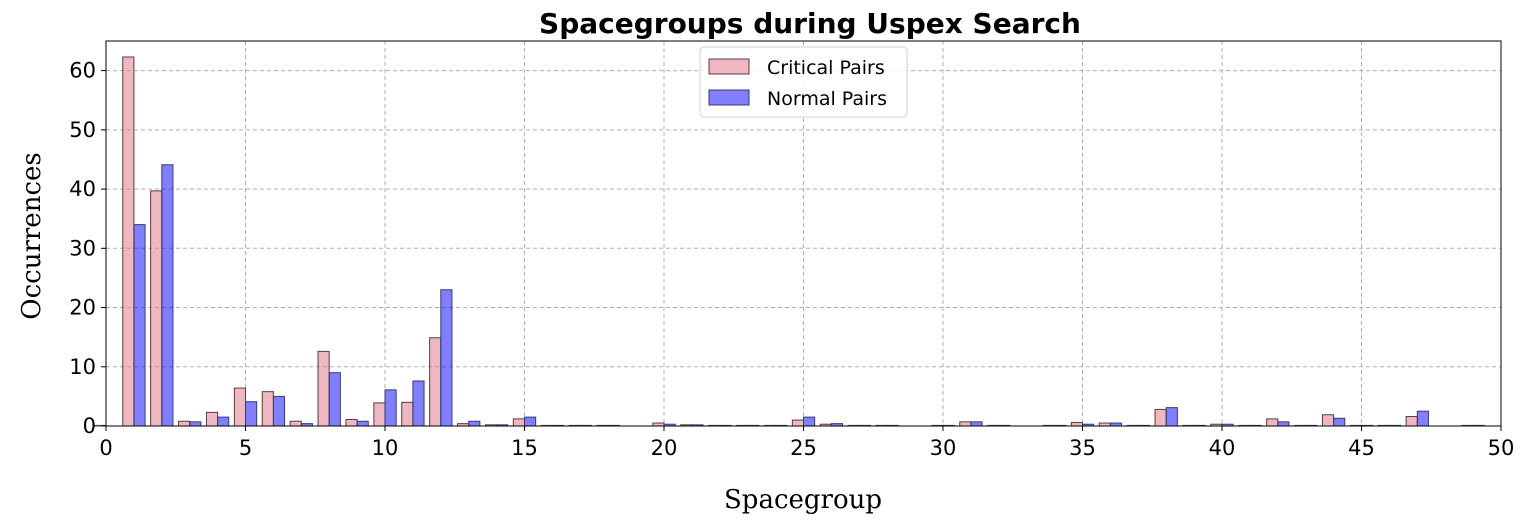  I want to click on legend-swatch-critical-pairs, so click(729, 66).